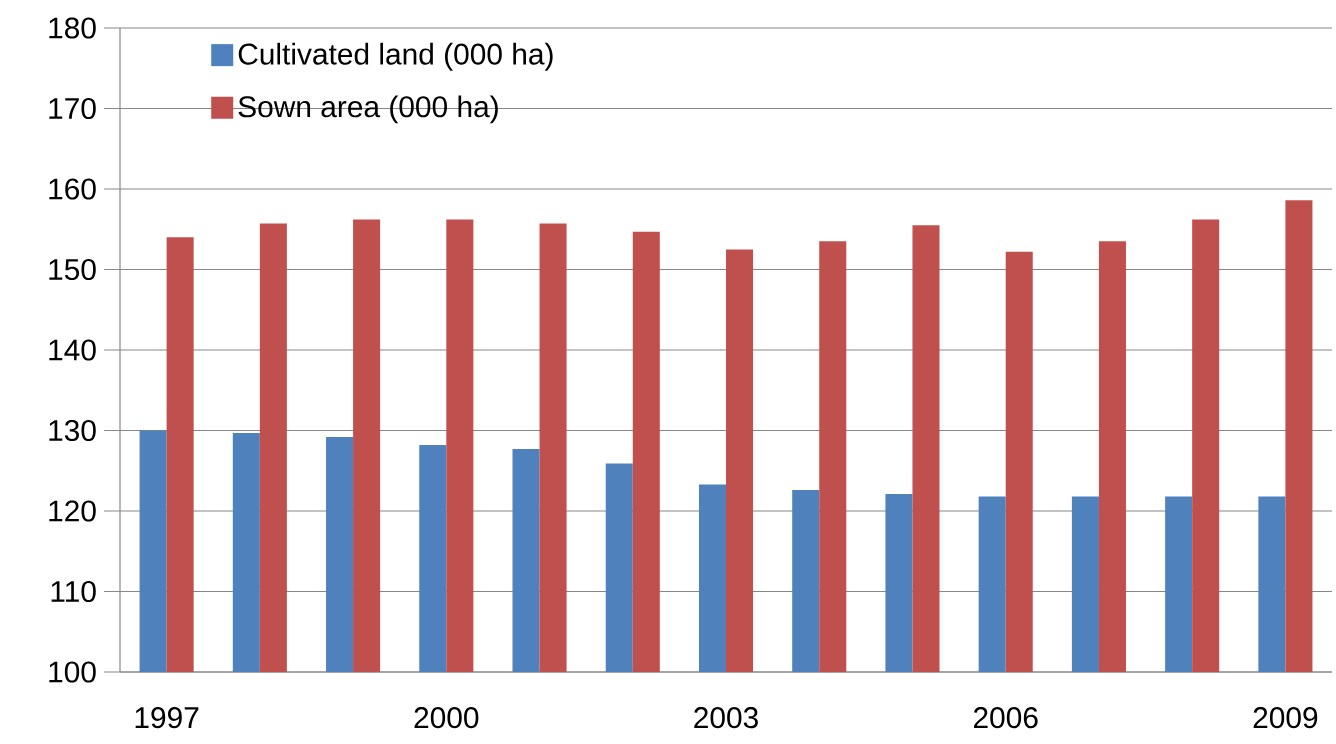 The image size is (1336, 744). I want to click on y-tick-label: 140, so click(72, 350).